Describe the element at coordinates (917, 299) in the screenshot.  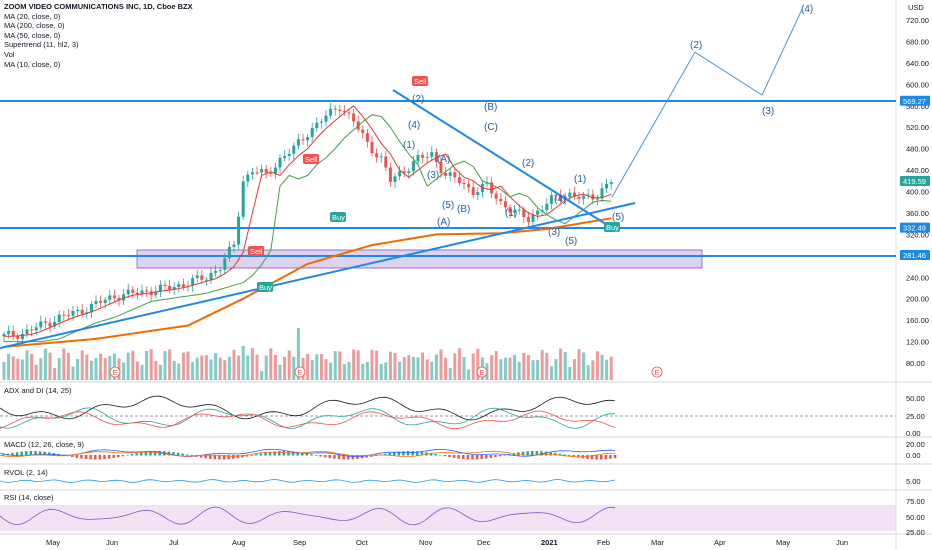
I see `price-axis-label: 200.00` at that location.